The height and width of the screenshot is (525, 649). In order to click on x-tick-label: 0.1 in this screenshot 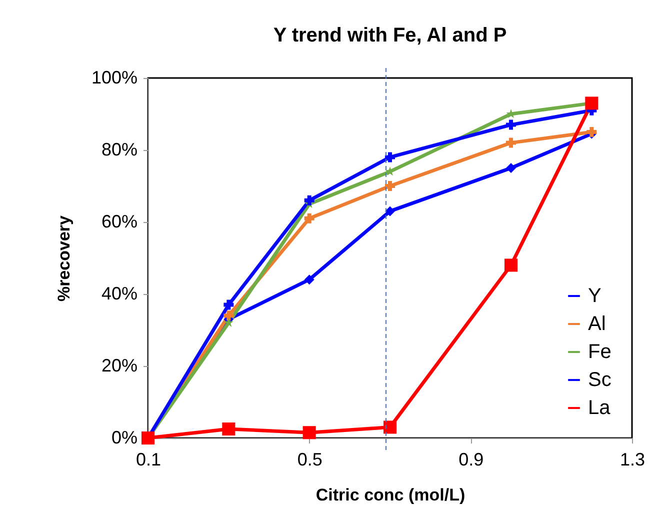, I will do `click(149, 460)`.